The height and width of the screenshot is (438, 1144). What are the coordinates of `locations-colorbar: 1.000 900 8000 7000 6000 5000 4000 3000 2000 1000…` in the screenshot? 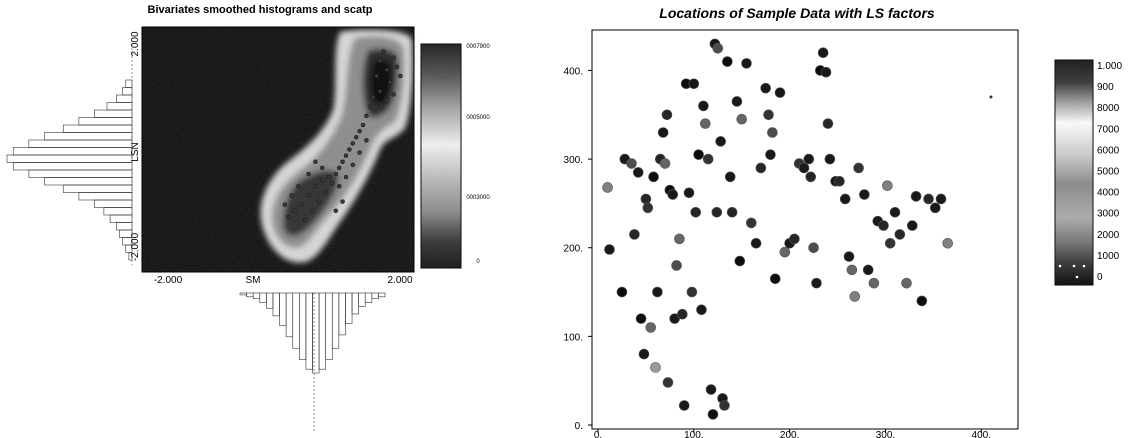 It's located at (1088, 172).